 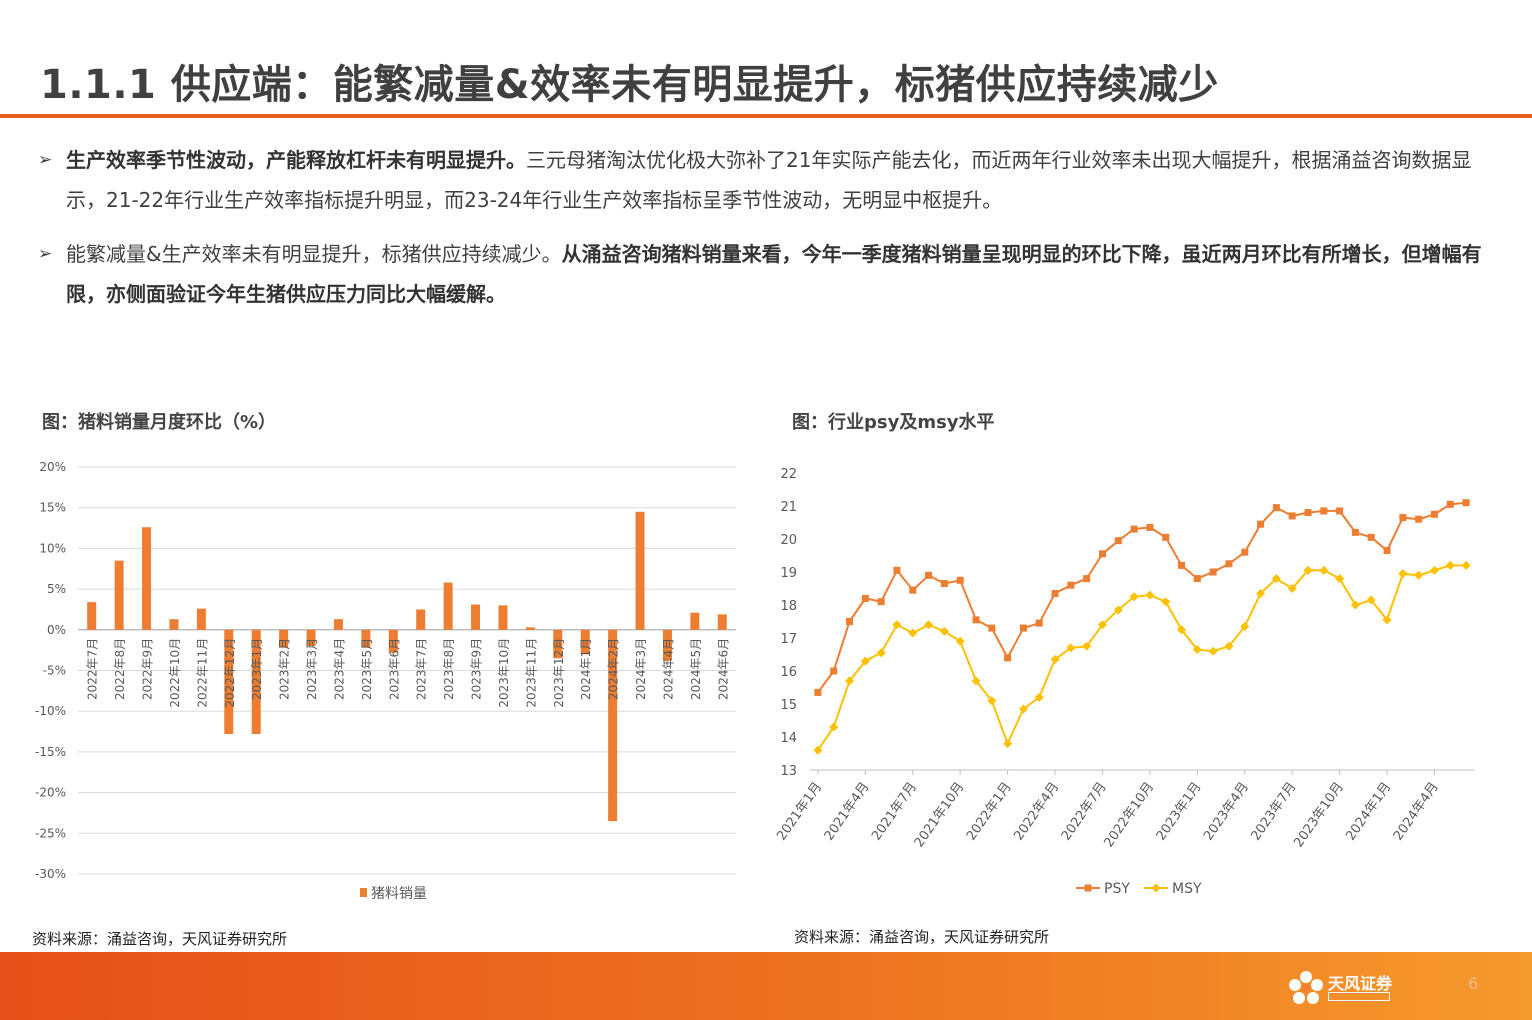 What do you see at coordinates (1187, 889) in the screenshot?
I see `legend-label: MSY` at bounding box center [1187, 889].